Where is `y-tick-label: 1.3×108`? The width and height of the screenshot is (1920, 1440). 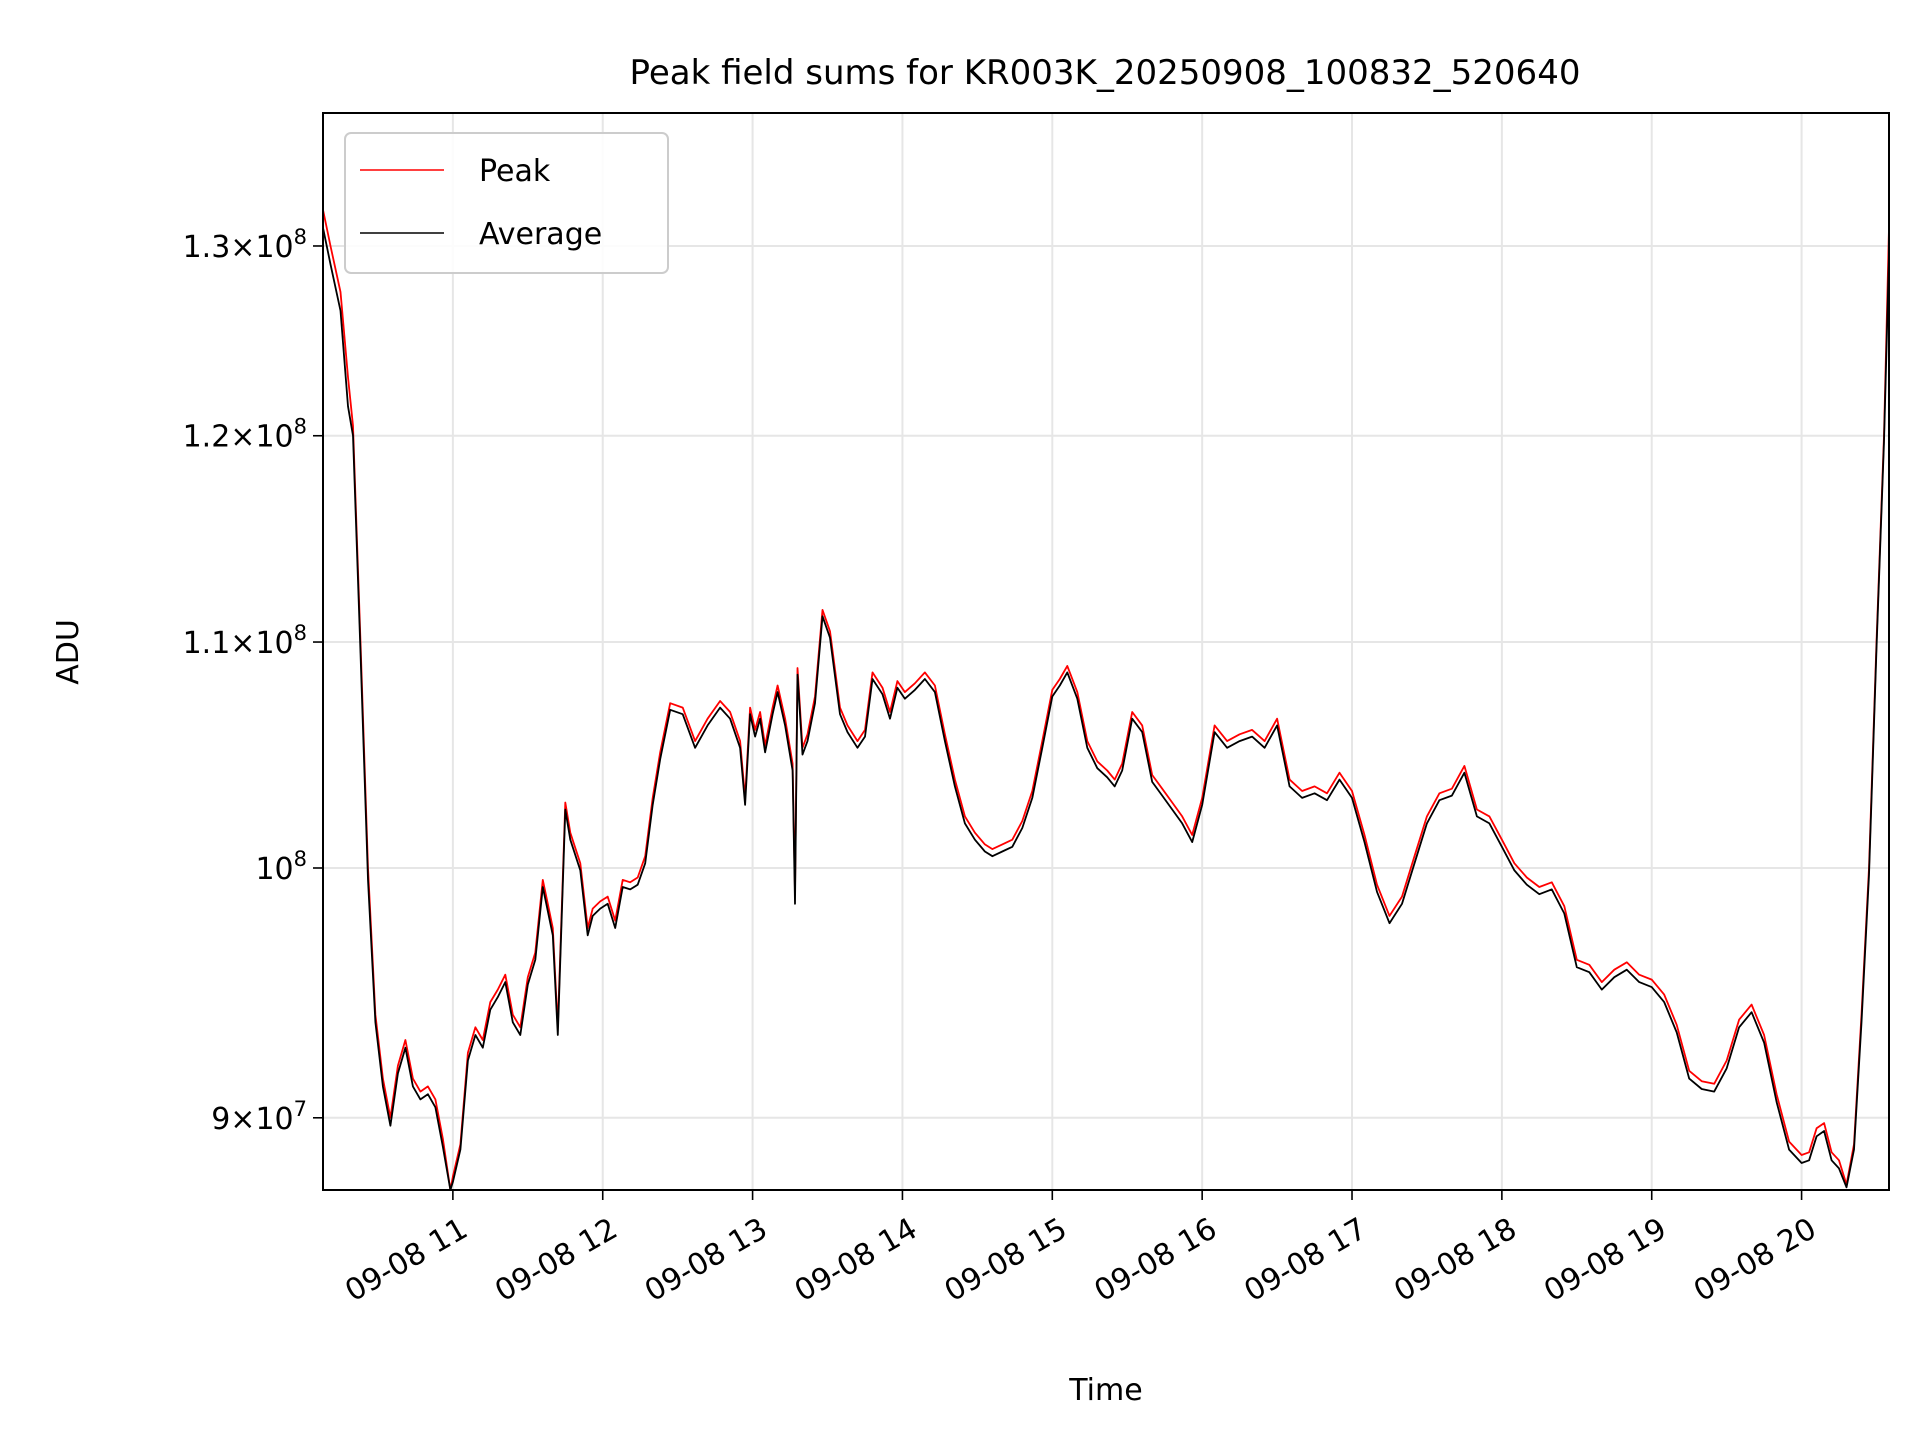
y-tick-label: 1.3×108 is located at coordinates (245, 245).